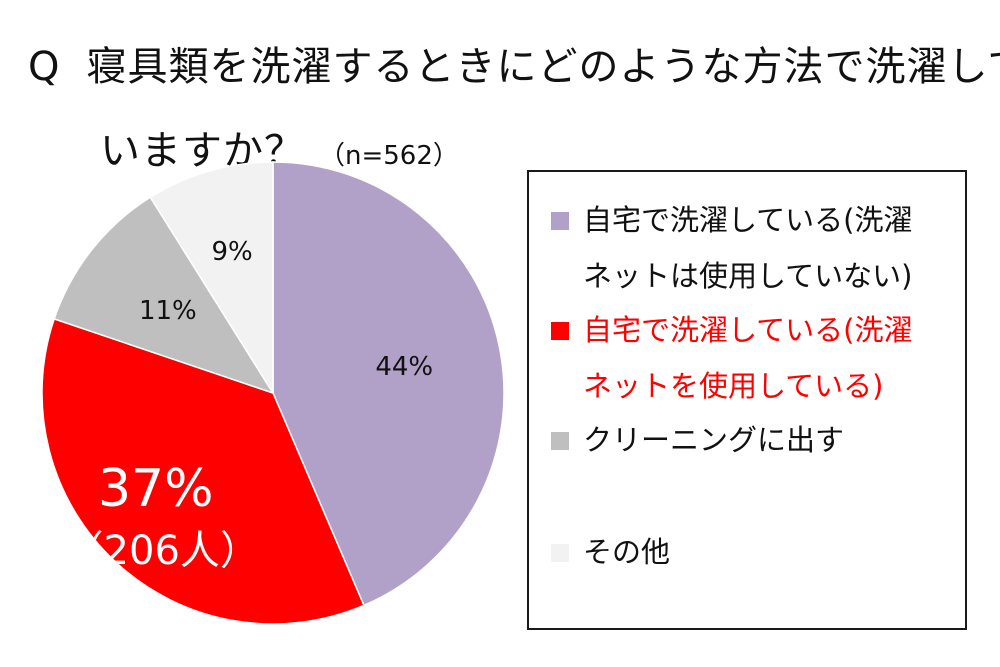  What do you see at coordinates (733, 386) in the screenshot?
I see `legend-label-line-2: ネットを使用している)` at bounding box center [733, 386].